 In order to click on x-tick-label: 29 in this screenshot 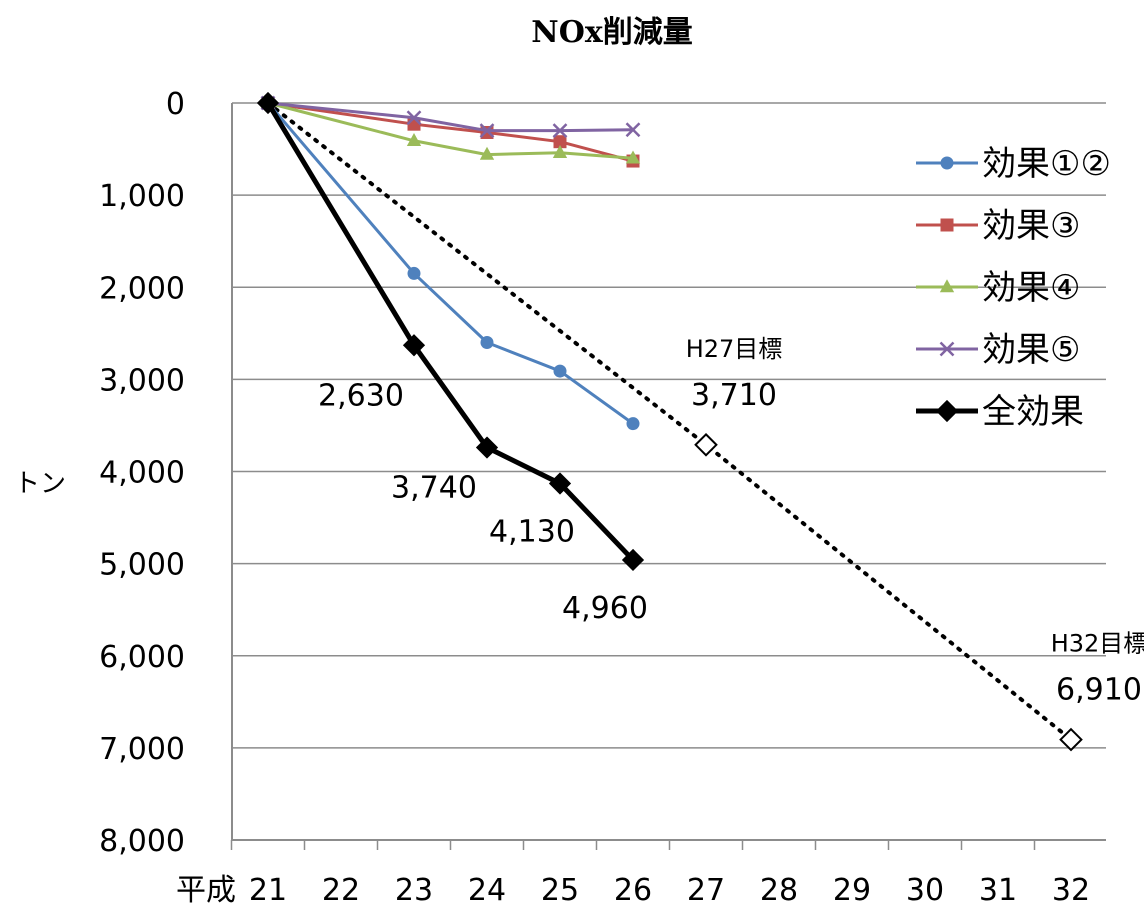, I will do `click(852, 890)`.